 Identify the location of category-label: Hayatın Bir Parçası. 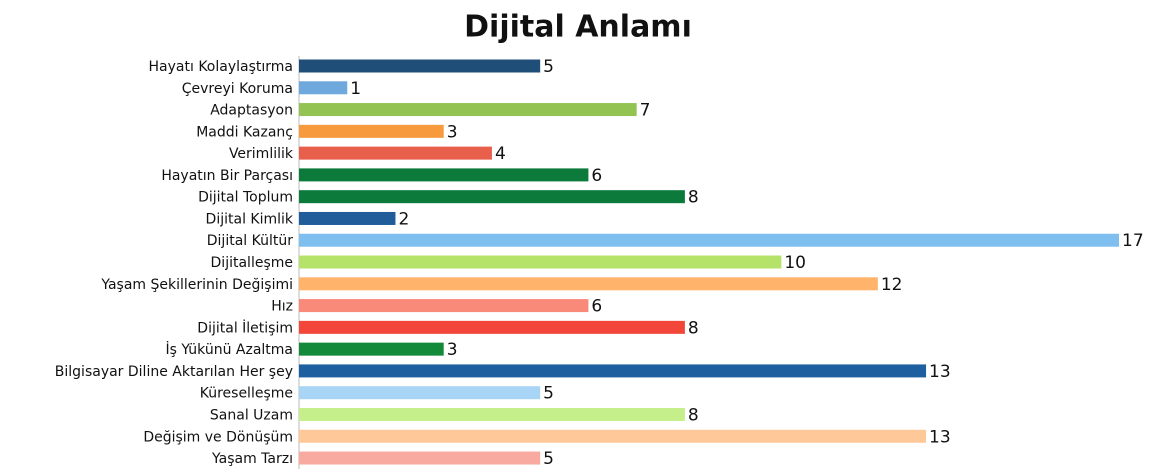
(227, 176).